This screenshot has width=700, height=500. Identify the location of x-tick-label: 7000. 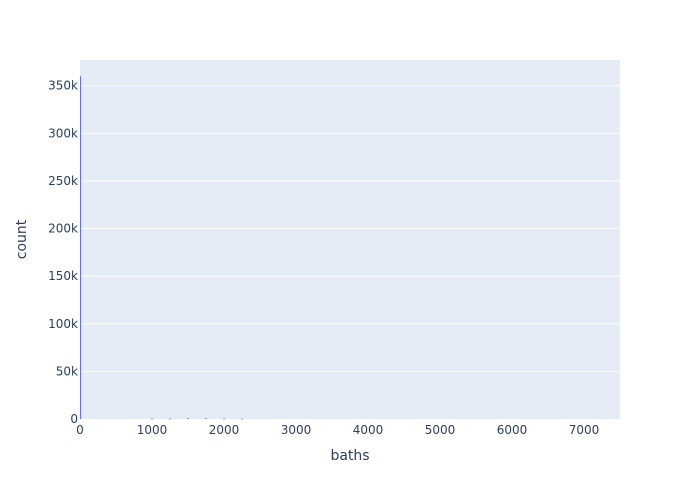
(584, 430).